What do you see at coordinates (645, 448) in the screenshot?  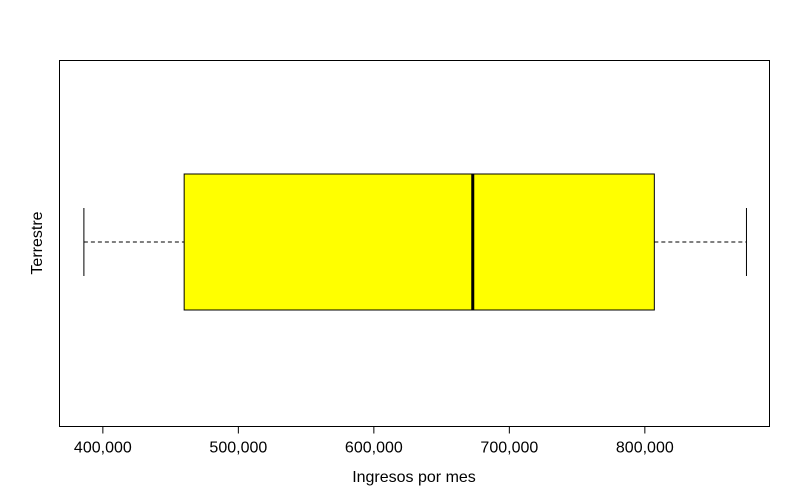 I see `x-tick-label: 800,000` at bounding box center [645, 448].